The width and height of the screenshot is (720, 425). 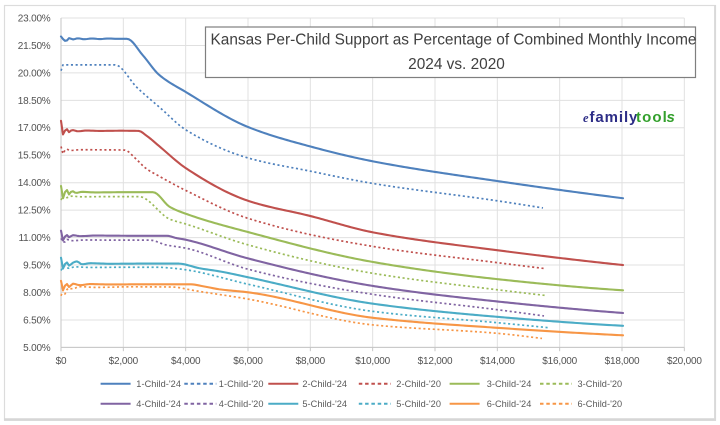 I want to click on svg-text: 20.00%, so click(x=34, y=73).